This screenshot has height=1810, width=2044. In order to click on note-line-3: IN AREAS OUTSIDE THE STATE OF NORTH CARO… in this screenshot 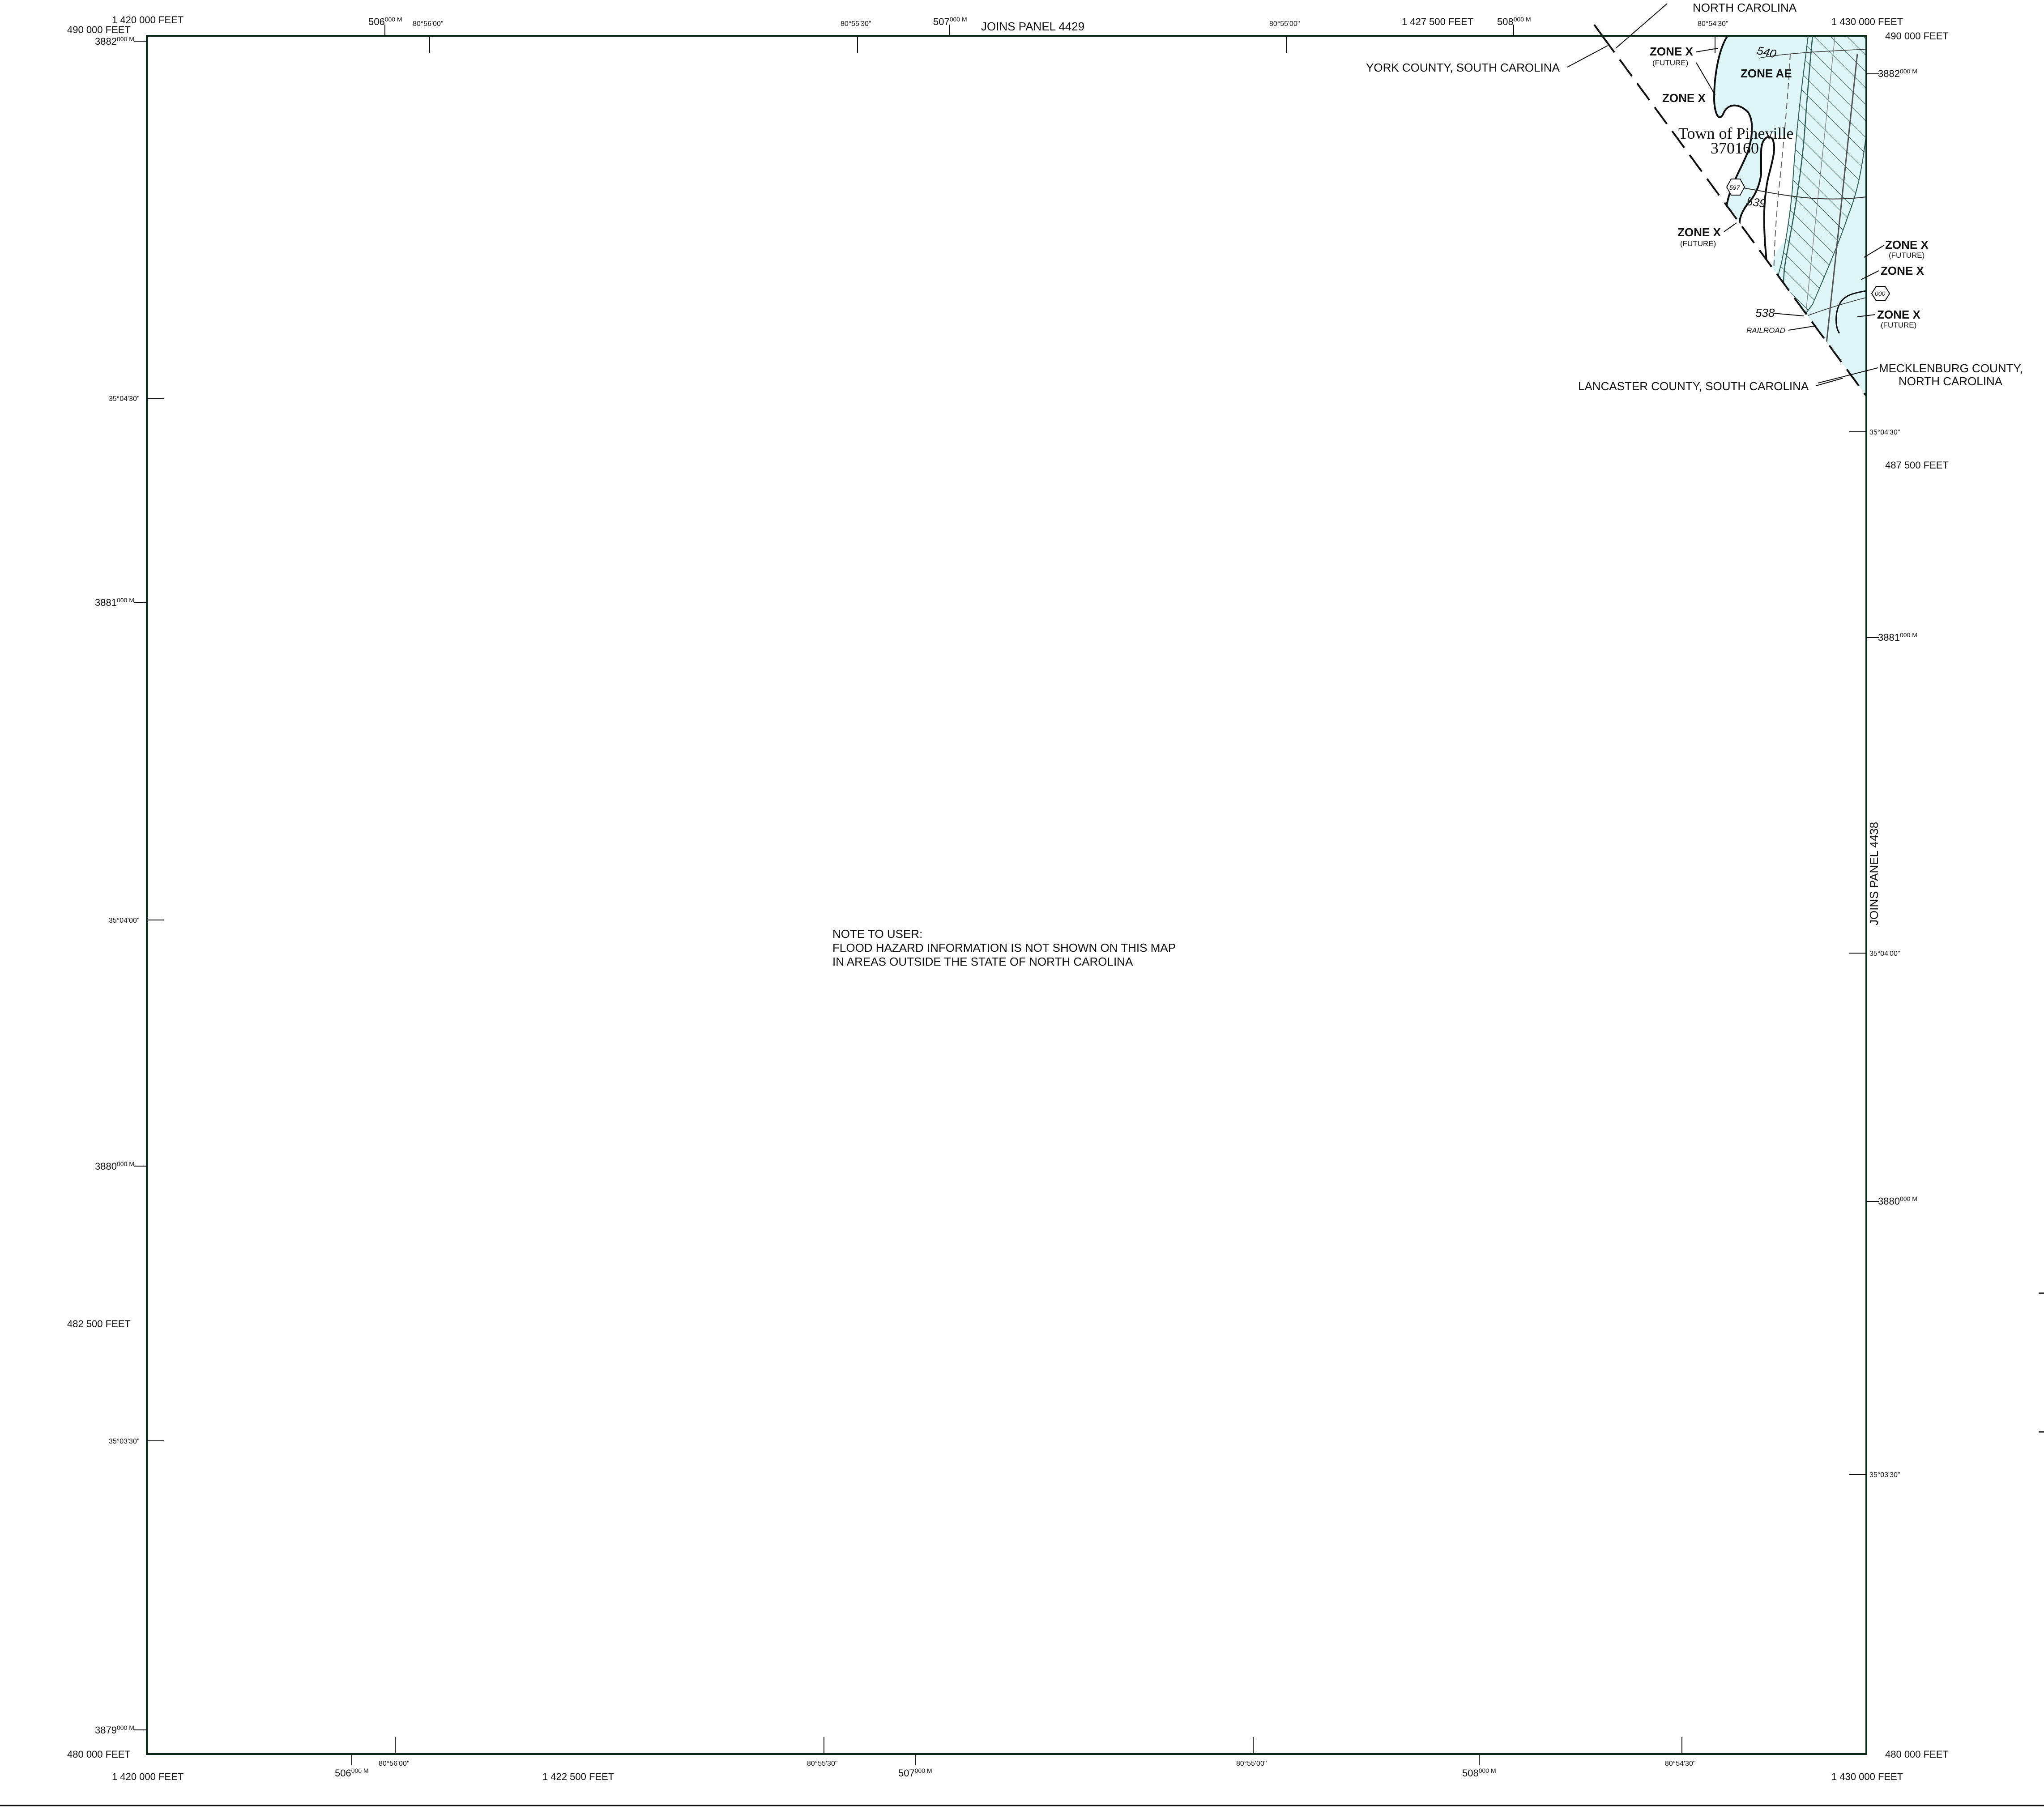, I will do `click(982, 961)`.